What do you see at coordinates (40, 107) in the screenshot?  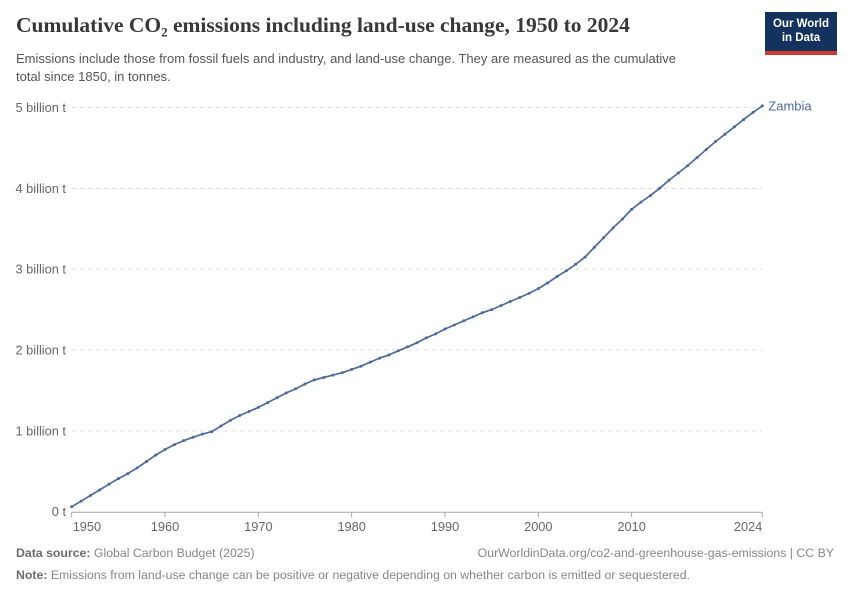 I see `y-axis-label: 5 billion t` at bounding box center [40, 107].